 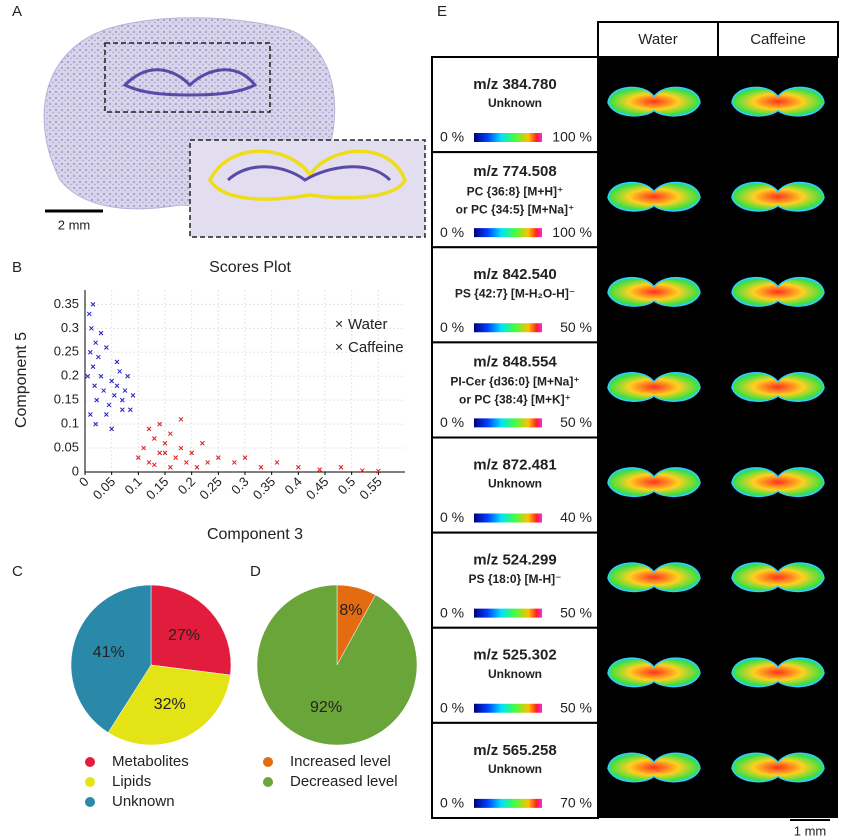 What do you see at coordinates (66, 446) in the screenshot?
I see `y-tick-label: 0.05` at bounding box center [66, 446].